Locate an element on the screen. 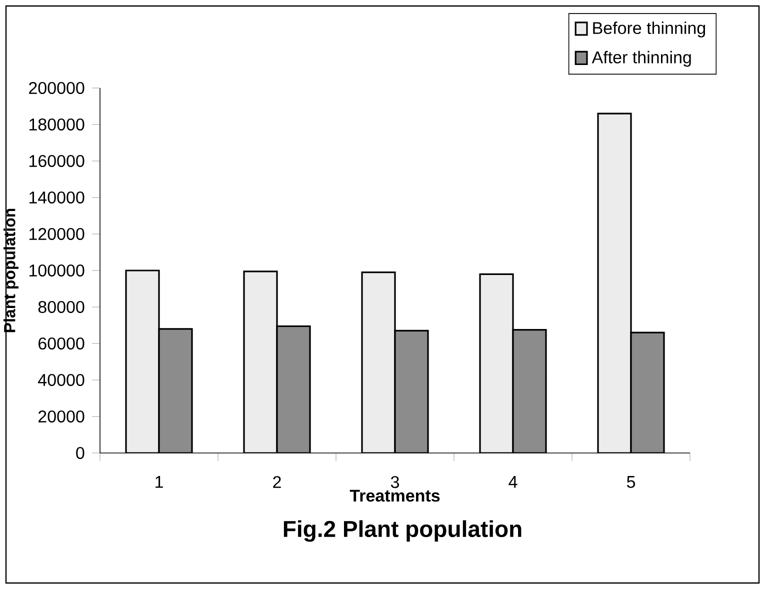 Image resolution: width=765 pixels, height=589 pixels. x-tick-label: 1 is located at coordinates (159, 482).